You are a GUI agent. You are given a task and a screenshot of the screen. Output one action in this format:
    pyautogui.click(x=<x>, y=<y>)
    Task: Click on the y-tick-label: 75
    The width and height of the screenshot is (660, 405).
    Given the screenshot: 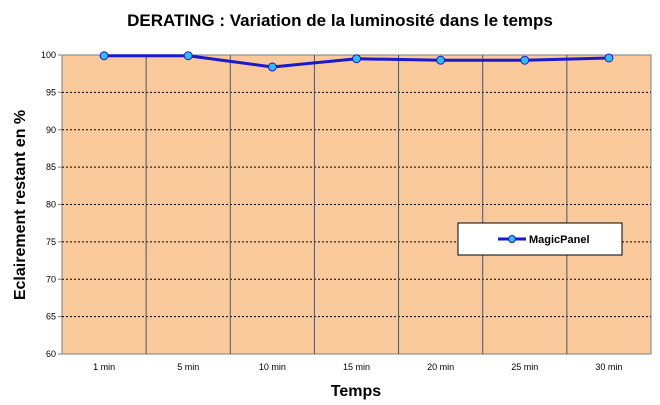 What is the action you would take?
    pyautogui.click(x=51, y=242)
    